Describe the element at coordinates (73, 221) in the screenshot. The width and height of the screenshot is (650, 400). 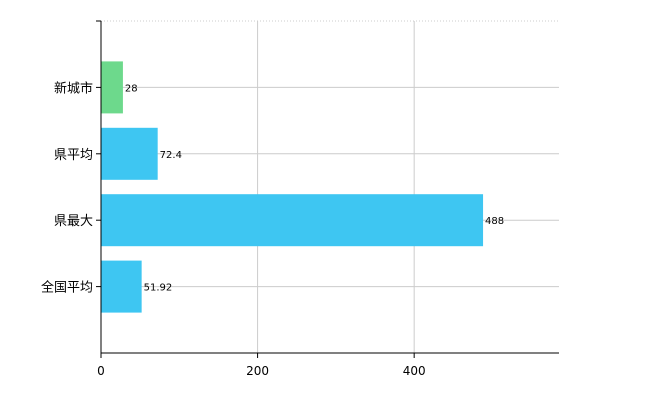
I see `category-label: 県最大` at that location.